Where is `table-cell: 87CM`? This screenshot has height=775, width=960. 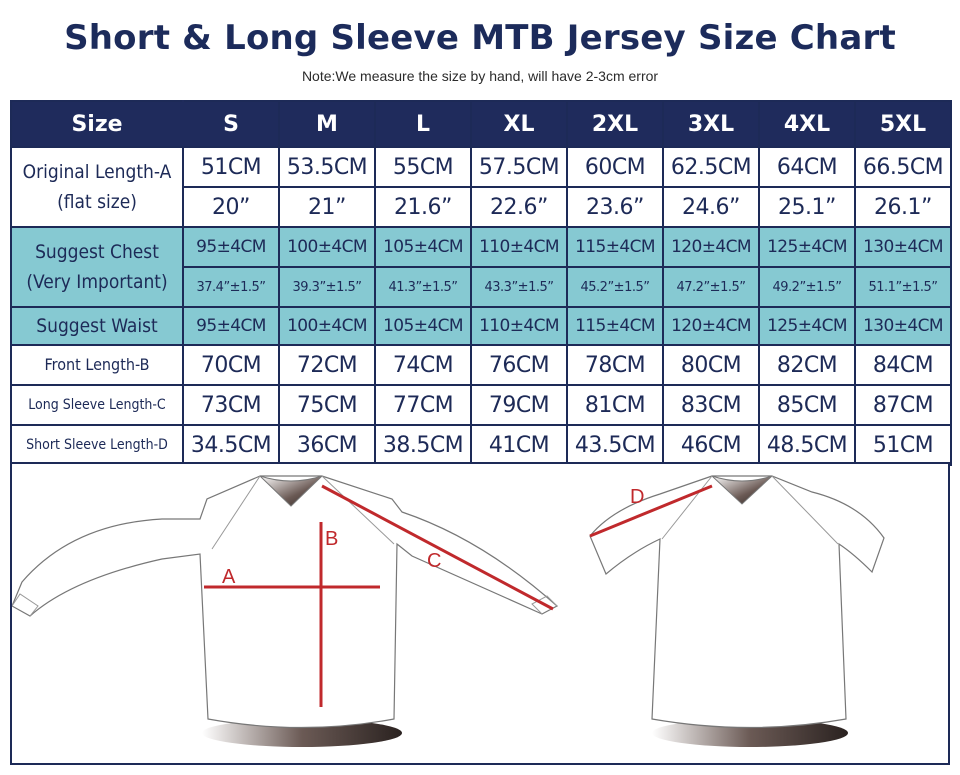 table-cell: 87CM is located at coordinates (903, 405).